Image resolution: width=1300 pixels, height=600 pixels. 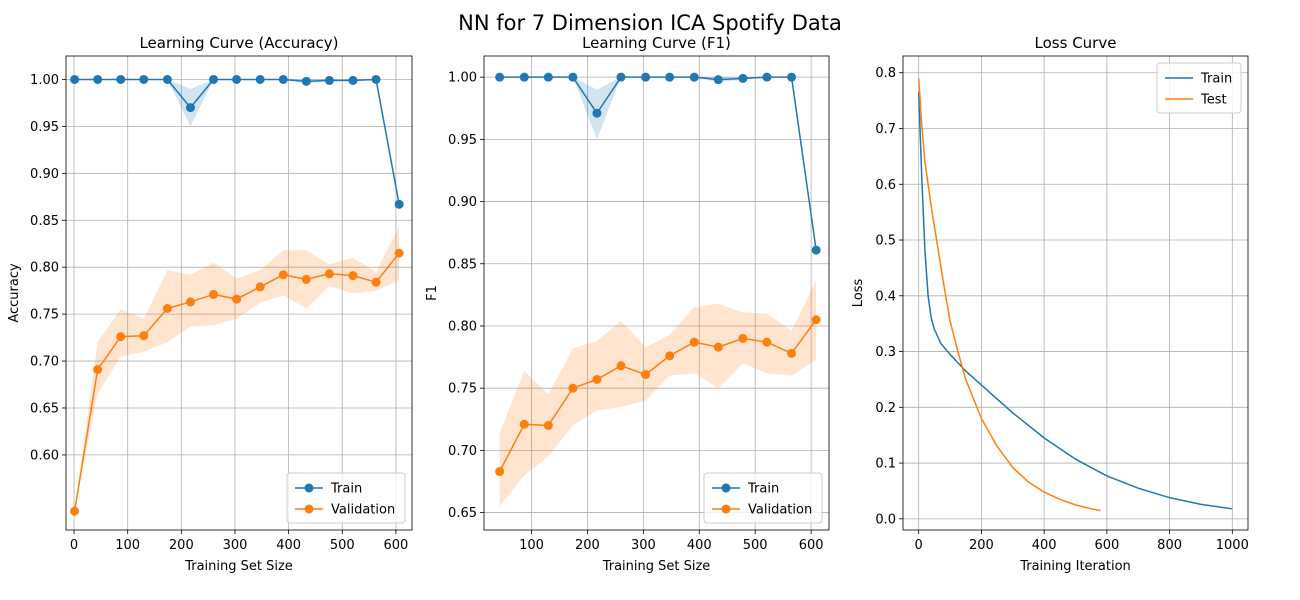 What do you see at coordinates (1009, 295) in the screenshot?
I see `series-line-test` at bounding box center [1009, 295].